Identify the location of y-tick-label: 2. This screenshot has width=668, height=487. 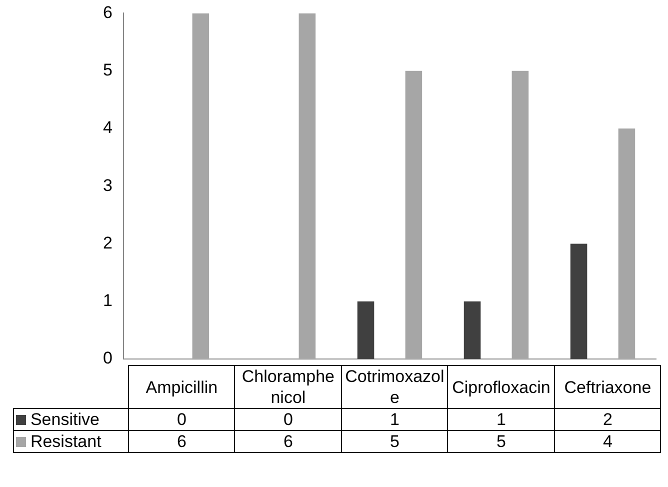
(107, 242).